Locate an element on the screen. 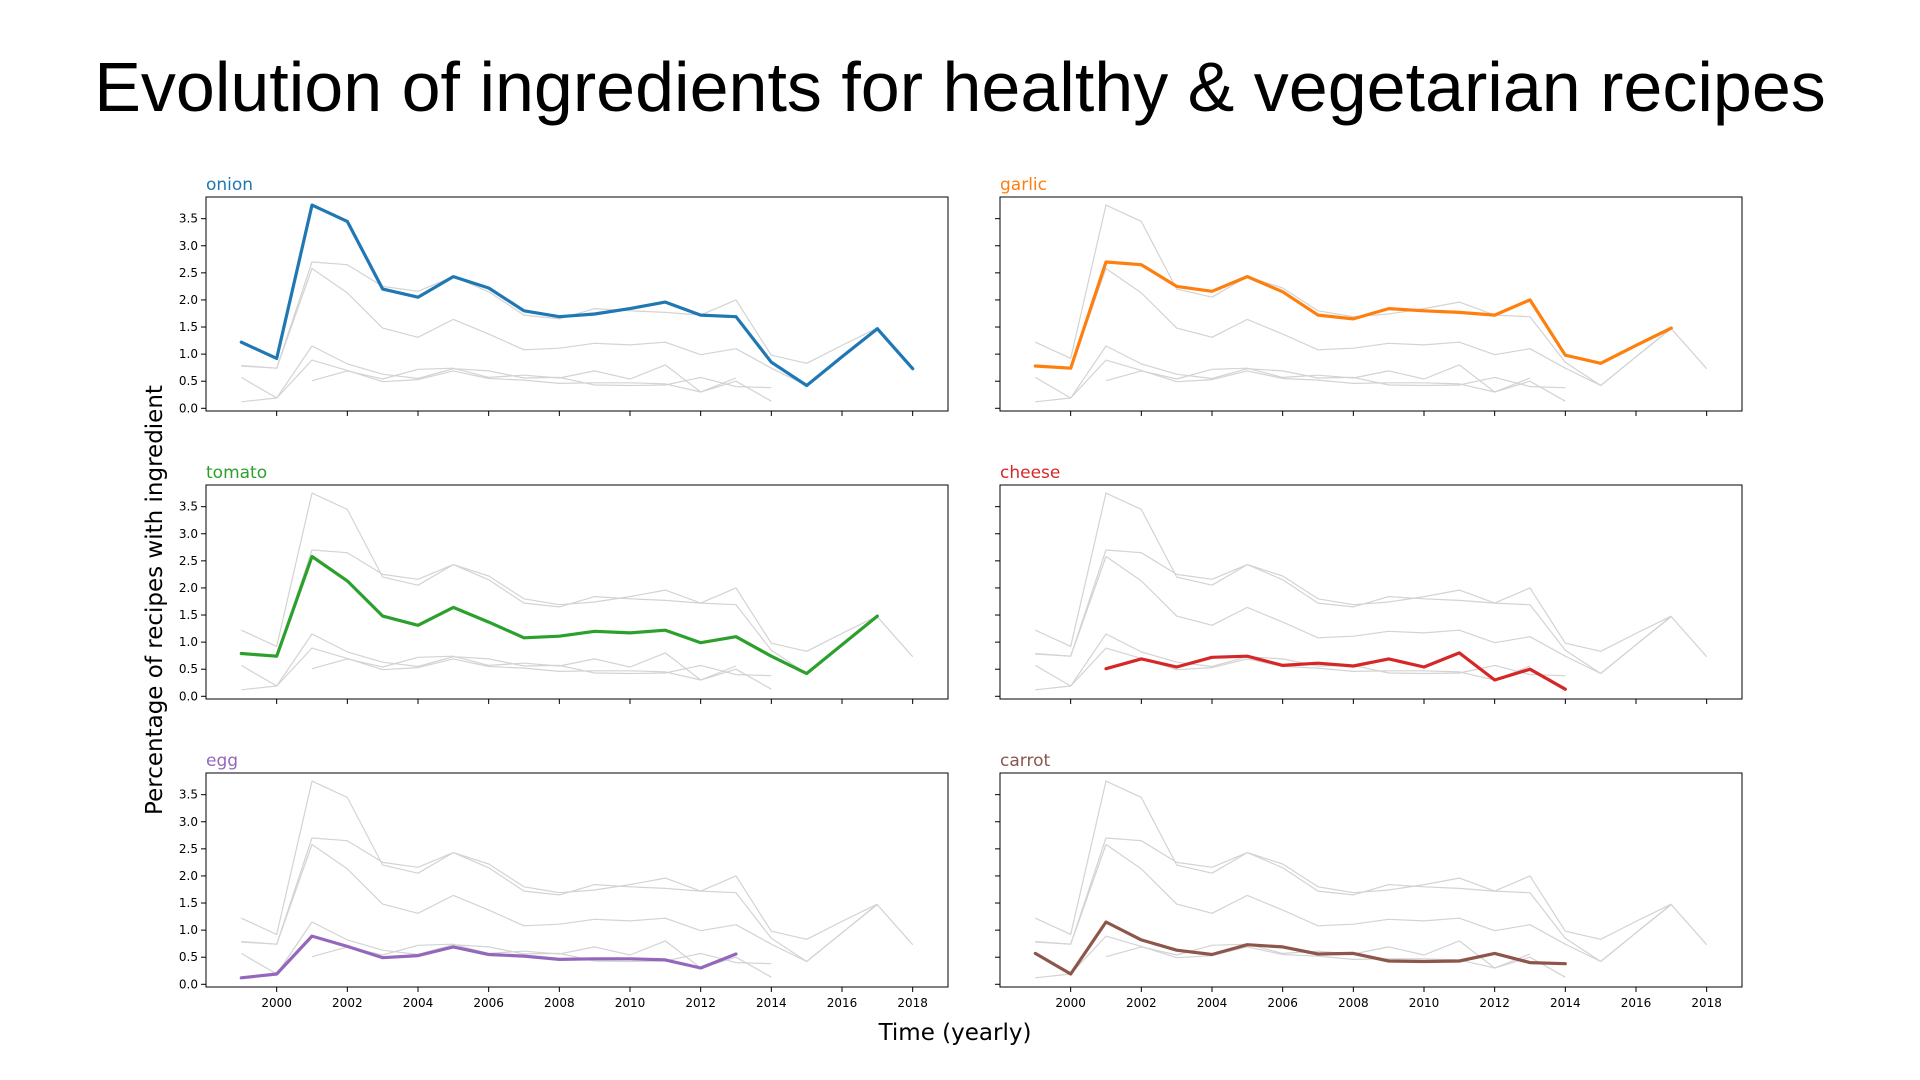 The height and width of the screenshot is (1080, 1920). panel-title-tomato: tomato is located at coordinates (236, 473).